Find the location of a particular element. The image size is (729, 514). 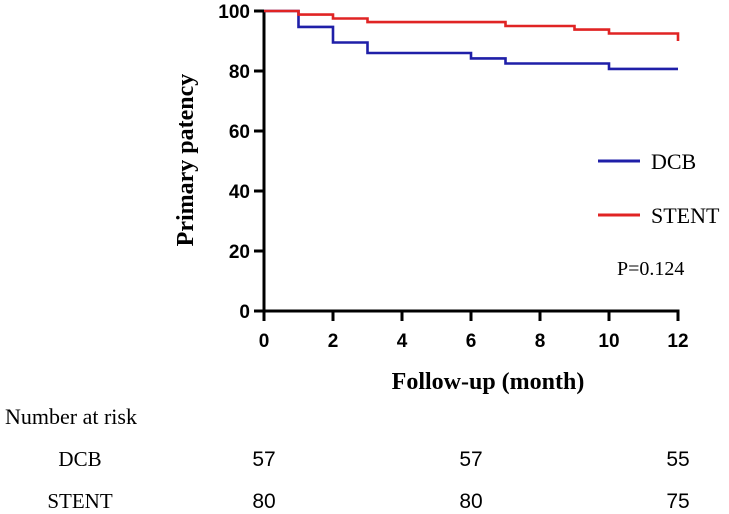

risk-value: 55 is located at coordinates (677, 459).